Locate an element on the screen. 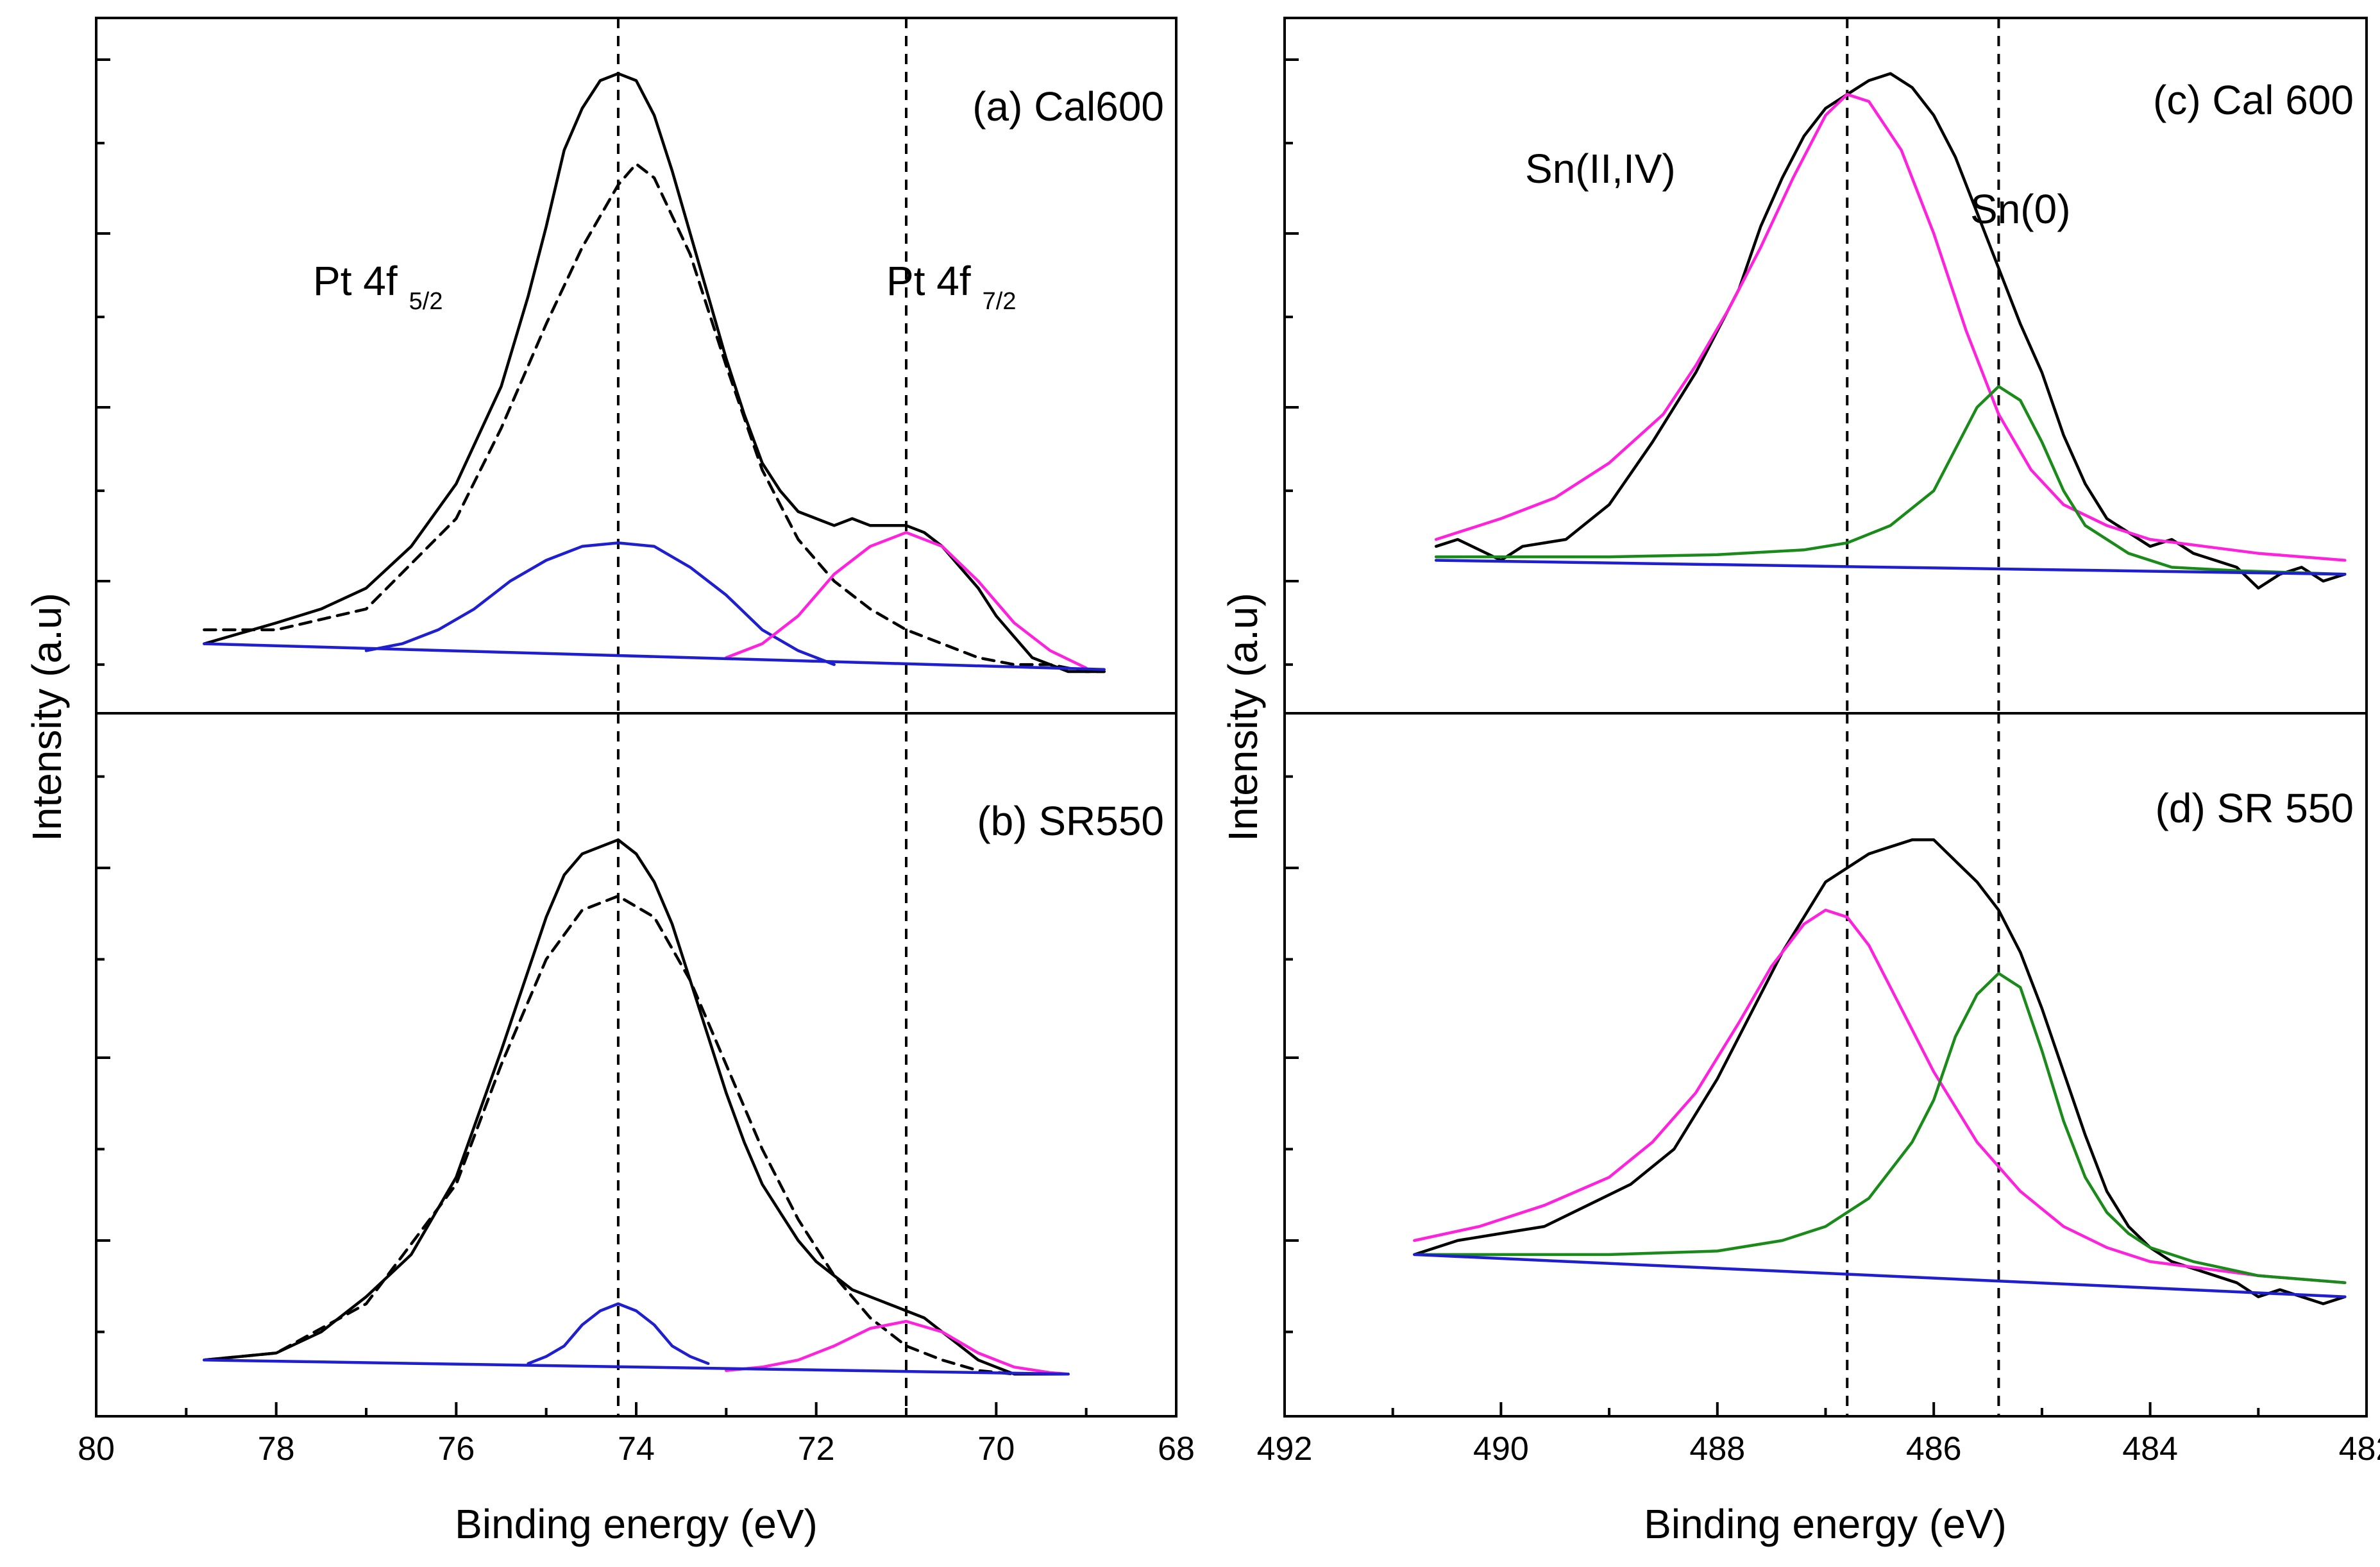  right-x-tick-label-5: 482 is located at coordinates (2359, 1449).